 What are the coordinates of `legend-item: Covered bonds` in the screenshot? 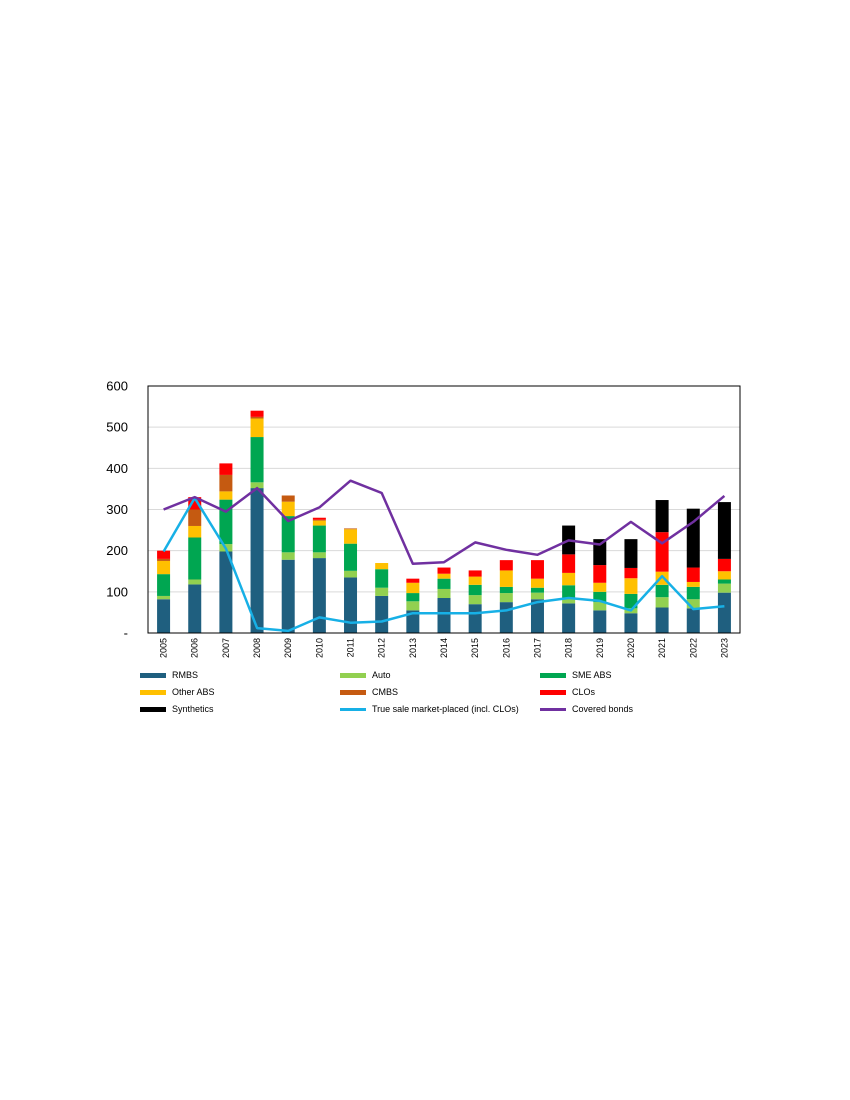 It's located at (640, 709).